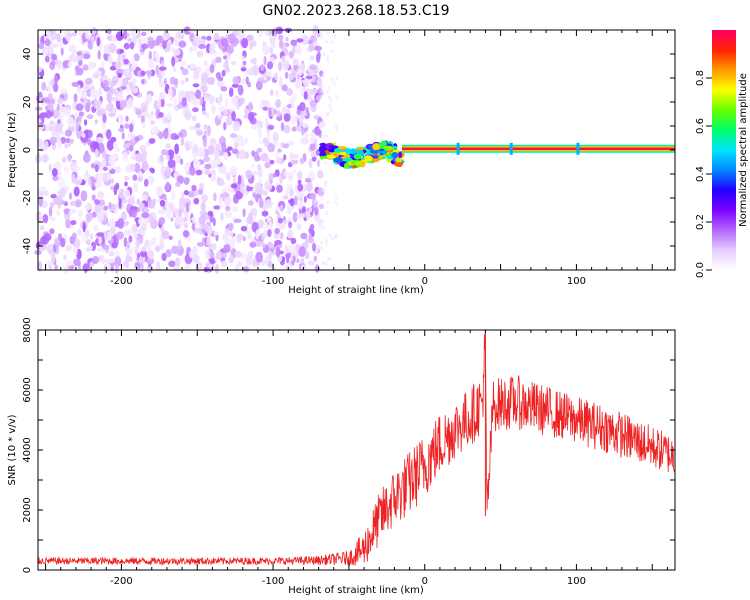 This screenshot has height=600, width=750. I want to click on spectrogram-x-tick-label: -200, so click(121, 281).